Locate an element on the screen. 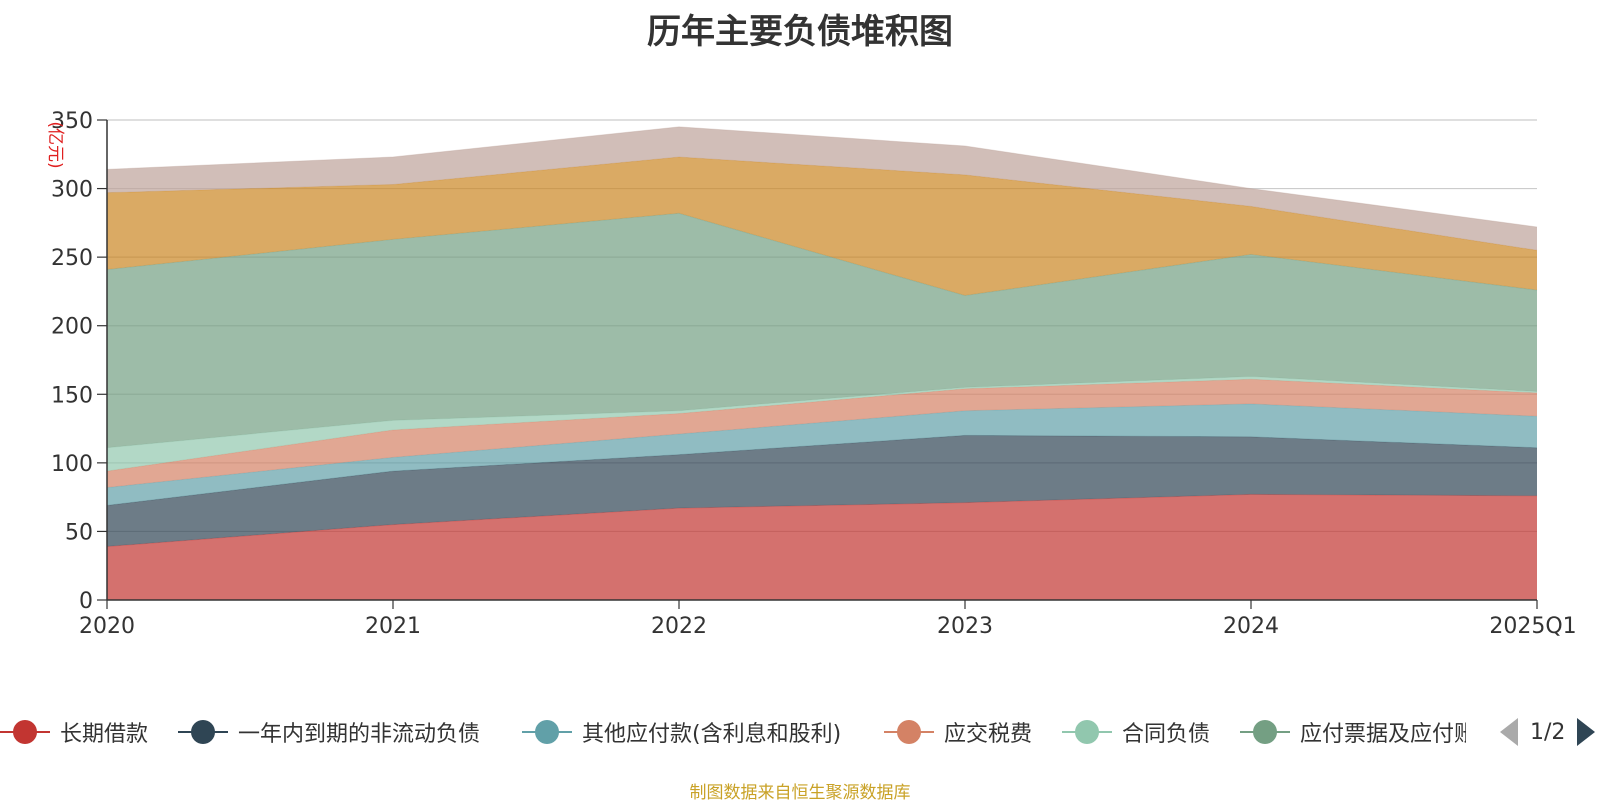 This screenshot has width=1600, height=803. x-tick-label: 2020 is located at coordinates (107, 626).